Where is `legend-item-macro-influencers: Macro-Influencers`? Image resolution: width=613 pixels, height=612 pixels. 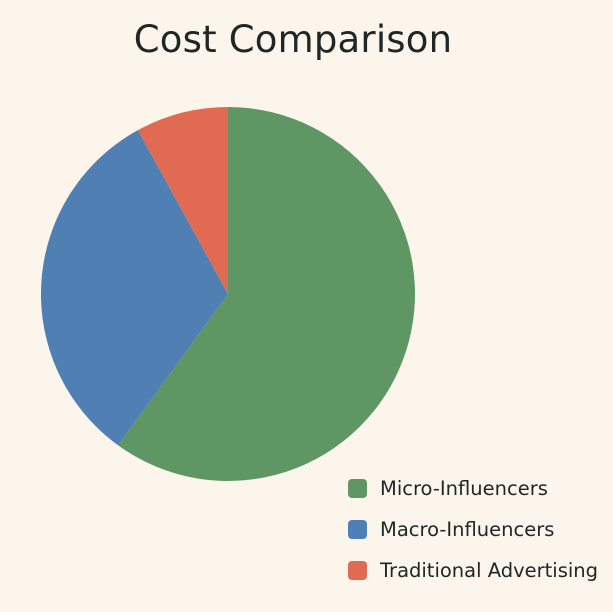
legend-item-macro-influencers: Macro-Influencers is located at coordinates (480, 529).